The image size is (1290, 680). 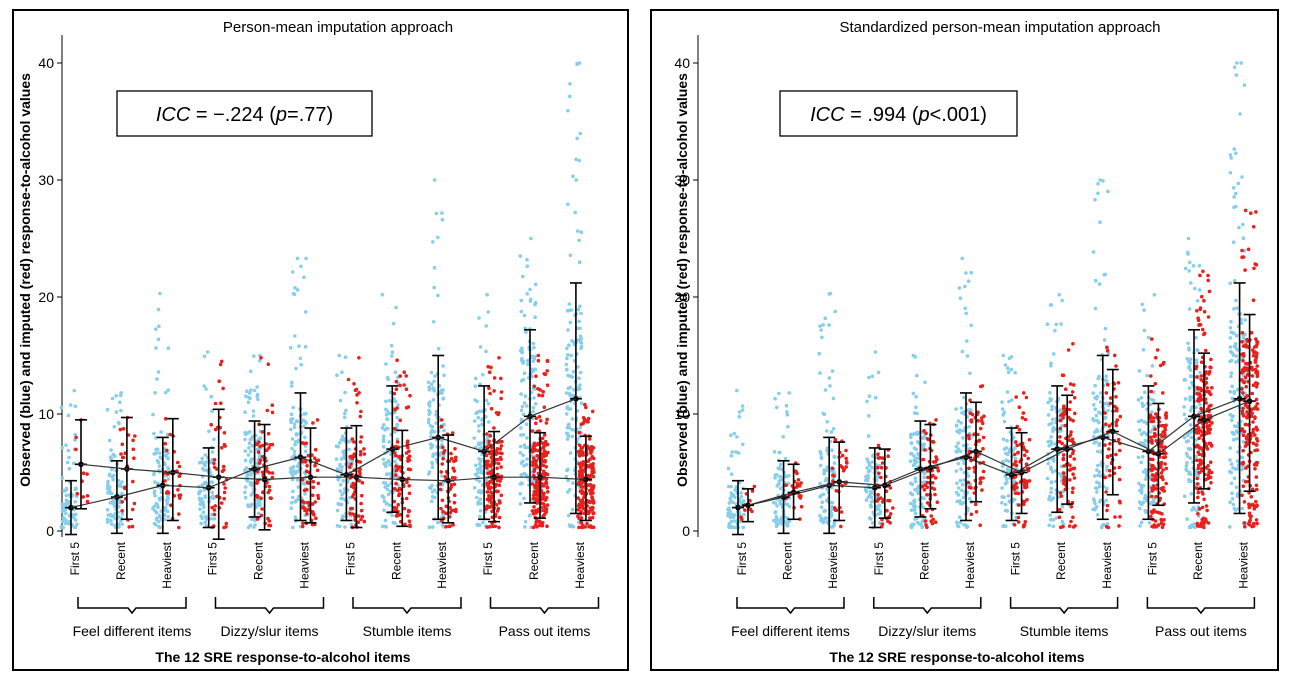 I want to click on group-label: Pass out items, so click(x=545, y=631).